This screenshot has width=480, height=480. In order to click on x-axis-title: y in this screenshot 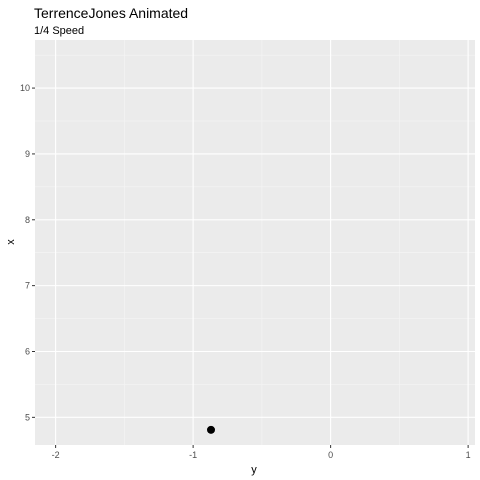, I will do `click(254, 470)`.